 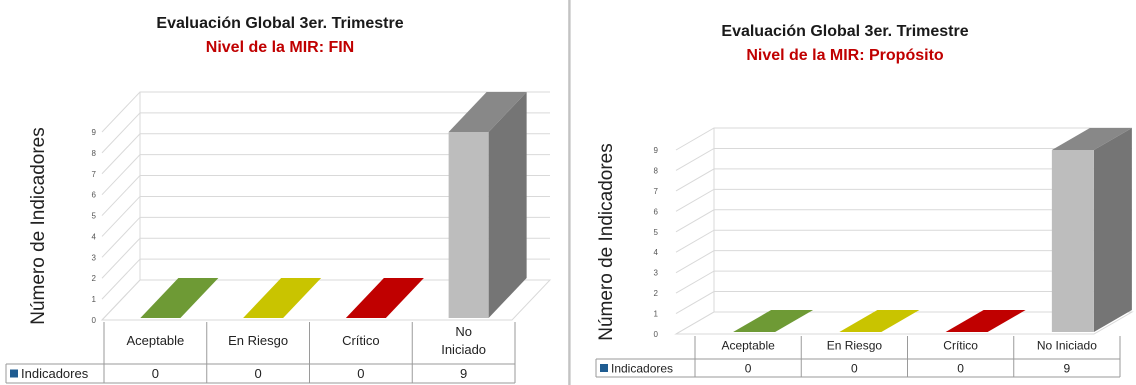 I want to click on panel-divider, so click(x=569, y=192).